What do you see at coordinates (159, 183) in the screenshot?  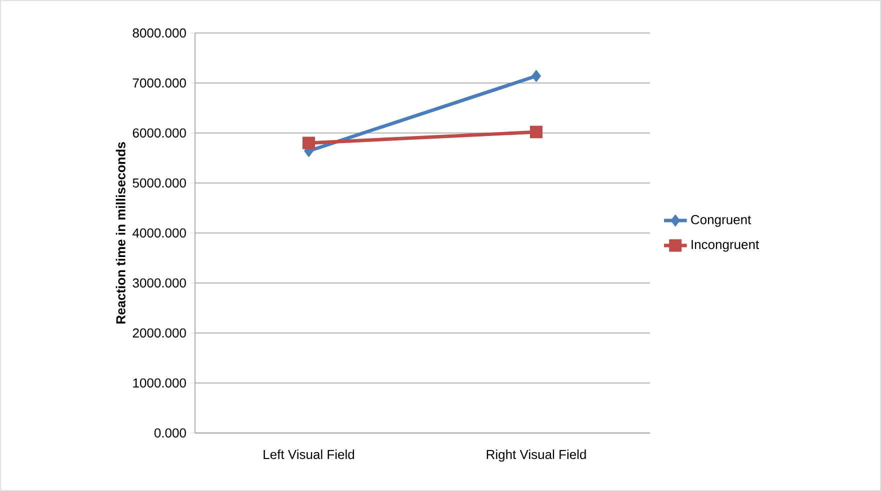 I see `y-tick-label: 5000.000` at bounding box center [159, 183].